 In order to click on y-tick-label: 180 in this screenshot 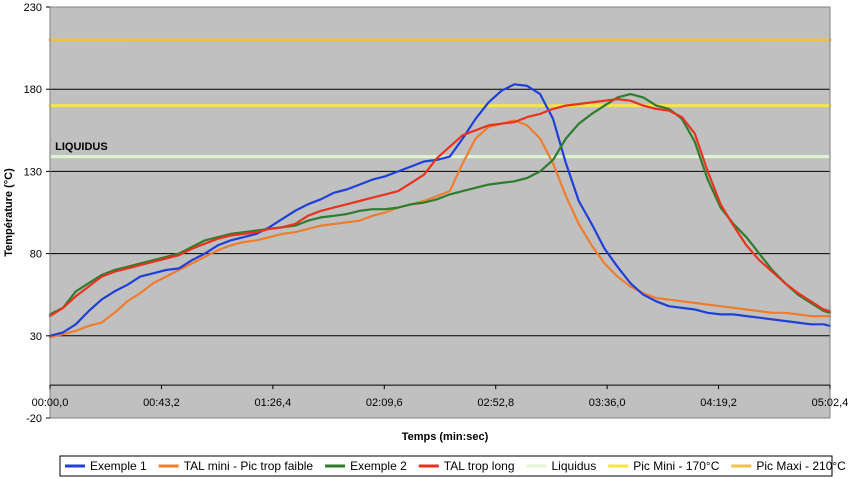, I will do `click(33, 90)`.